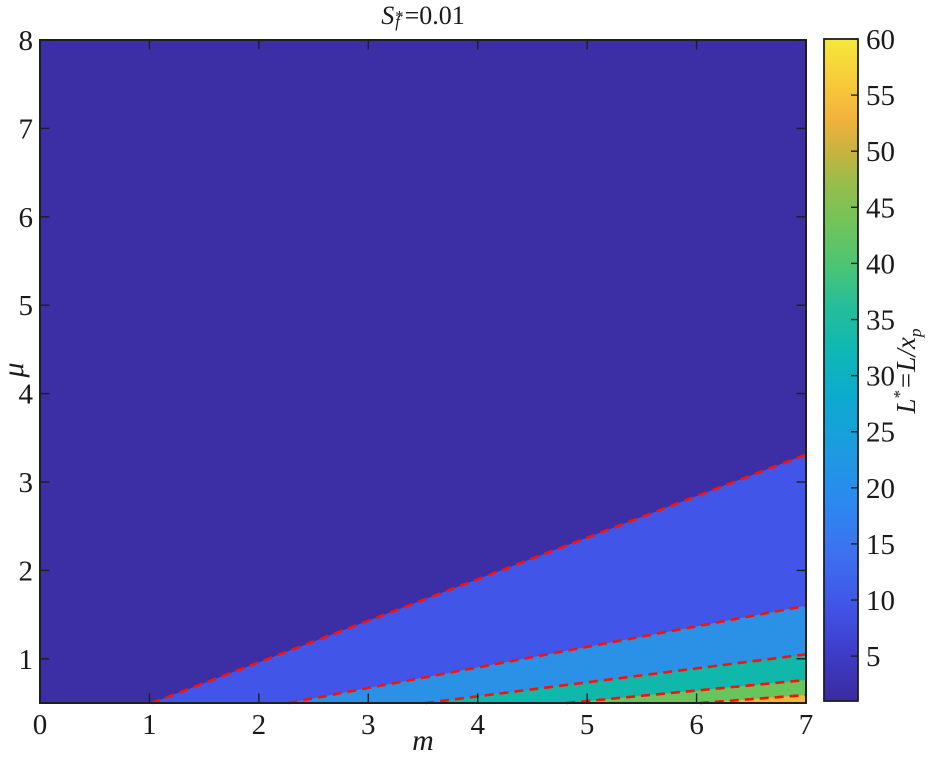  Describe the element at coordinates (397, 22) in the screenshot. I see `title-subscript: f` at that location.